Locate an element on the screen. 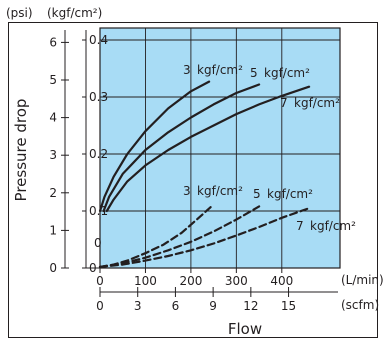 This screenshot has height=340, width=384. series-label-1-value: 3 is located at coordinates (187, 70).